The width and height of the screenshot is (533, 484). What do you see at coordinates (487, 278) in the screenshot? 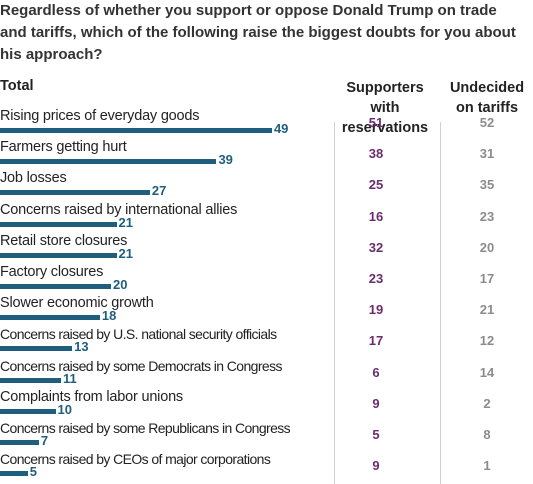
I see `undecided-value: 17` at bounding box center [487, 278].